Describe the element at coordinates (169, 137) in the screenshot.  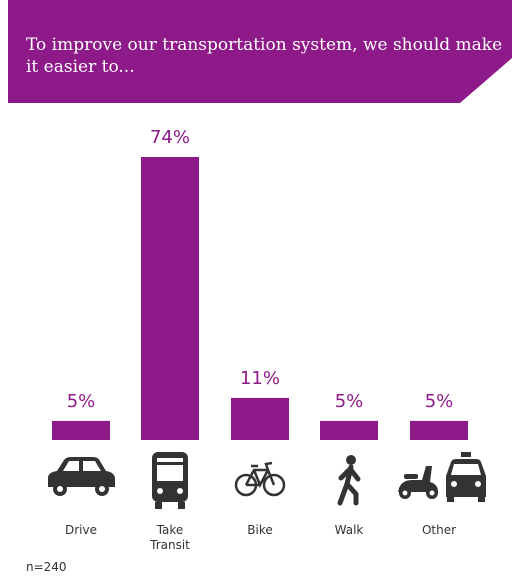
I see `value-label: 74%` at that location.